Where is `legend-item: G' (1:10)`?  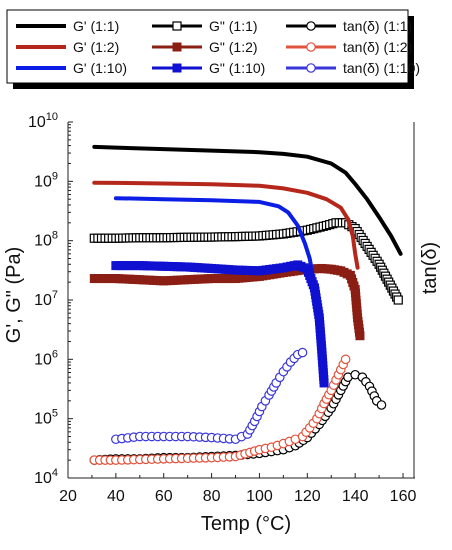 legend-item: G' (1:10) is located at coordinates (71, 68).